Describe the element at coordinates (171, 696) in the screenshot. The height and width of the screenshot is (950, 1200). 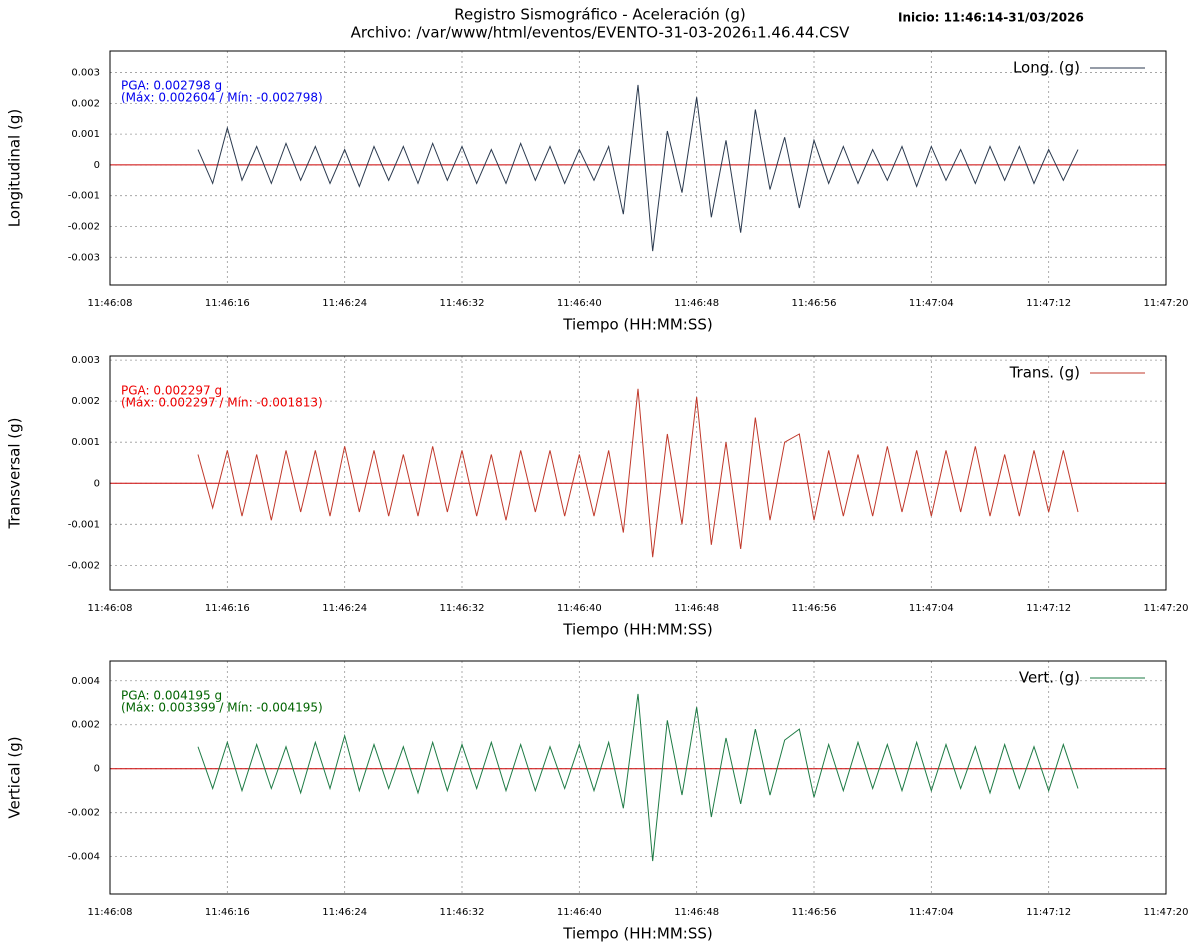
I see `annotation: PGA: 0.004195 g` at that location.